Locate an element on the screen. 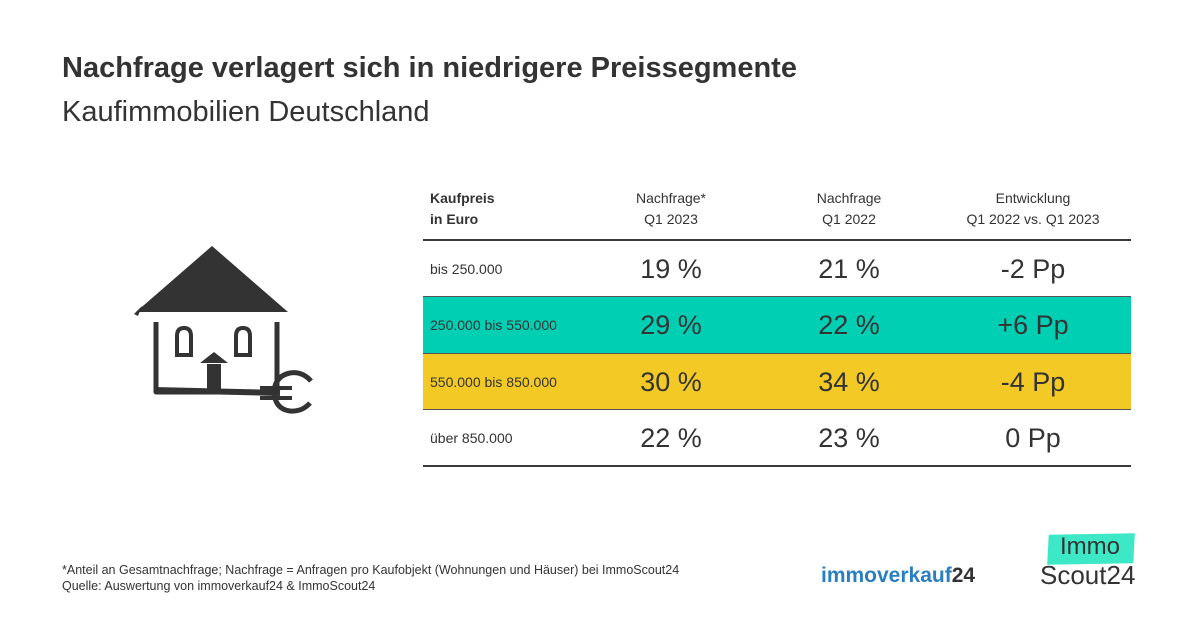 Image resolution: width=1201 pixels, height=631 pixels. house-door-roof is located at coordinates (214, 357).